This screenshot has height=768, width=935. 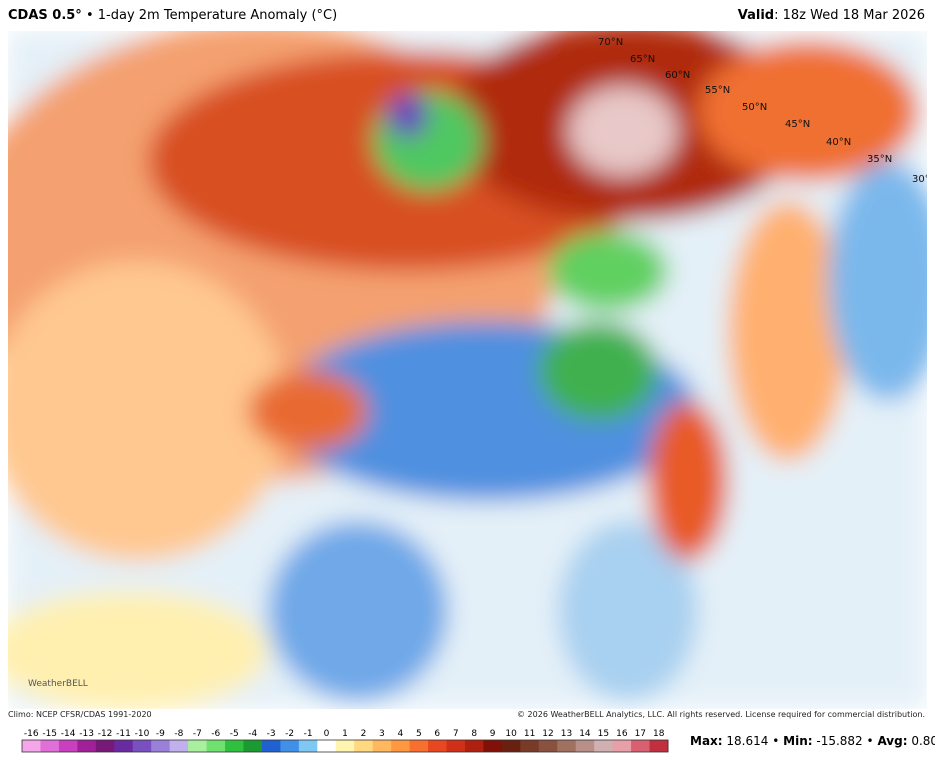 What do you see at coordinates (382, 734) in the screenshot?
I see `colorbar-tick-label: 3` at bounding box center [382, 734].